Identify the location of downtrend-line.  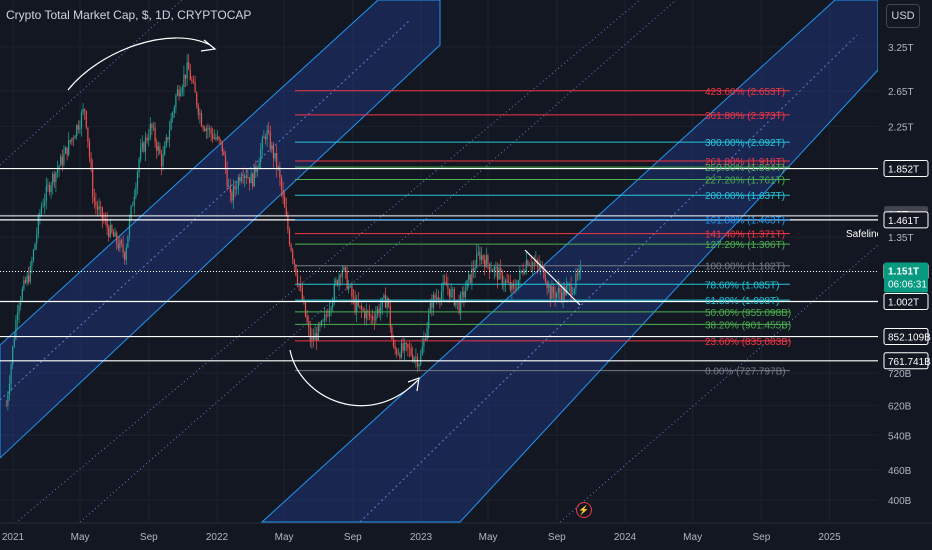
(552, 277).